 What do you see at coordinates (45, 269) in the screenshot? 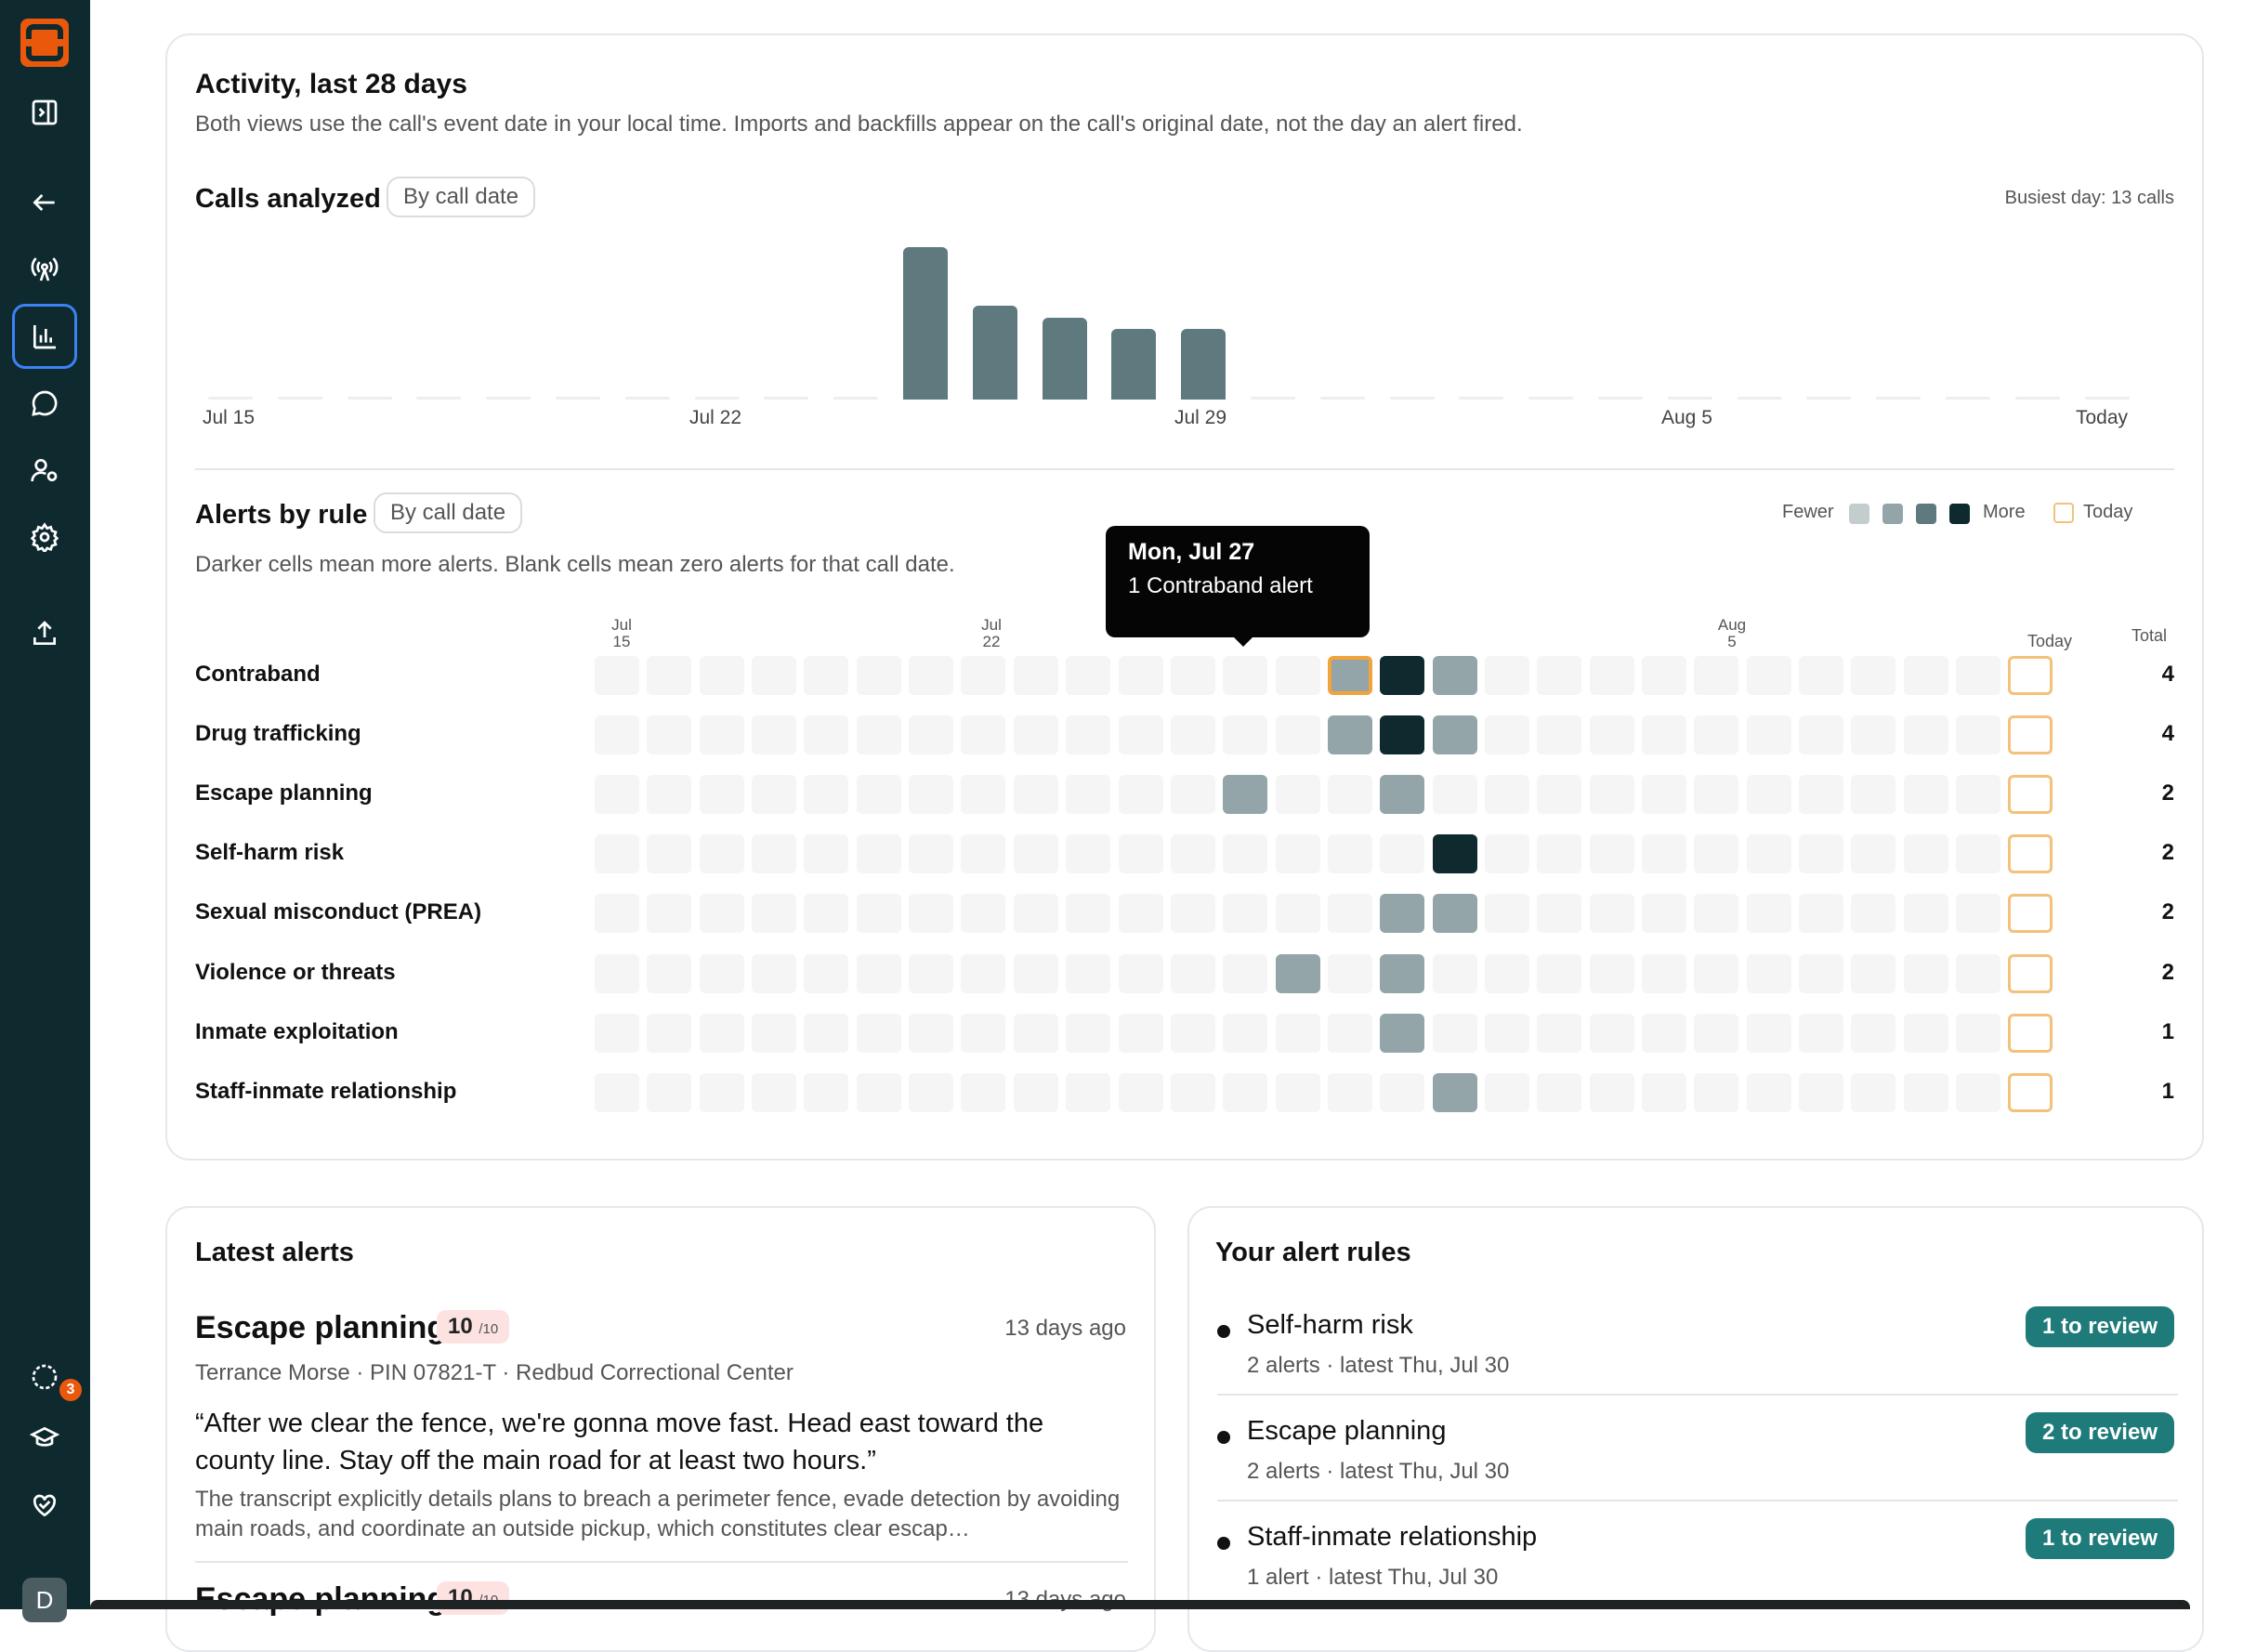
I see `broadcast-icon` at bounding box center [45, 269].